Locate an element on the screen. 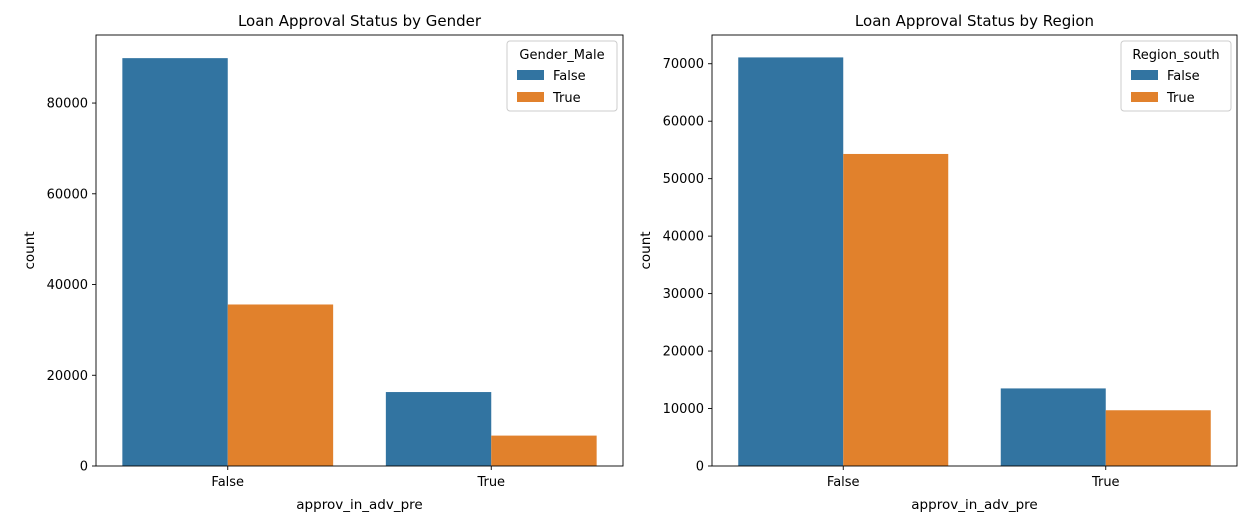  y-tick-label: 10000 is located at coordinates (683, 409).